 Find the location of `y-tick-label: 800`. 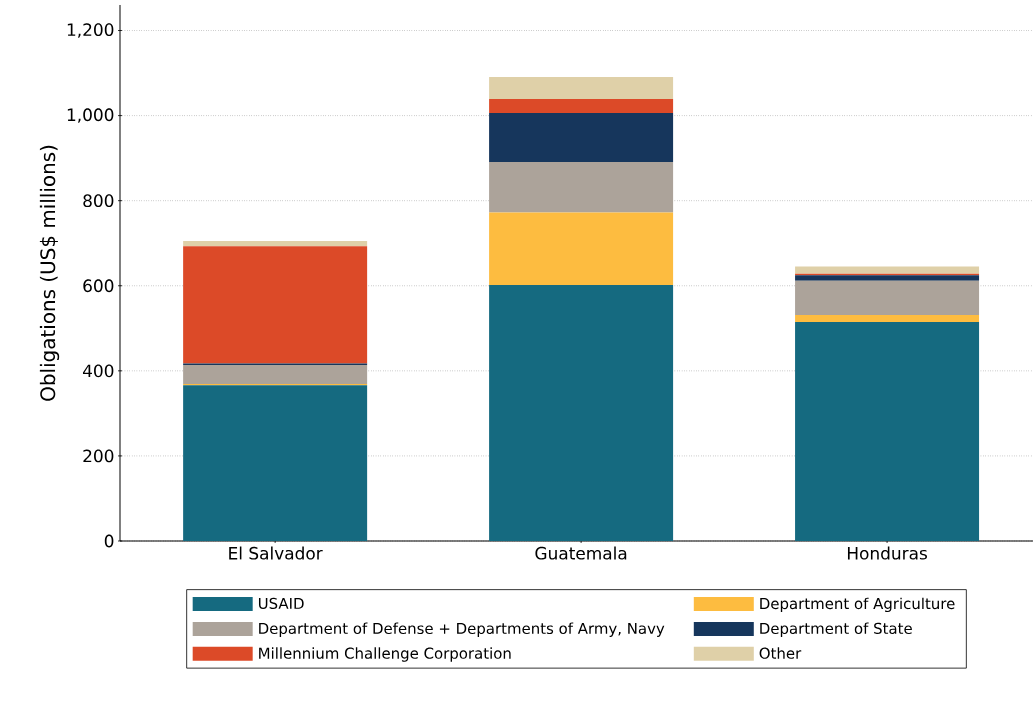

y-tick-label: 800 is located at coordinates (98, 201).